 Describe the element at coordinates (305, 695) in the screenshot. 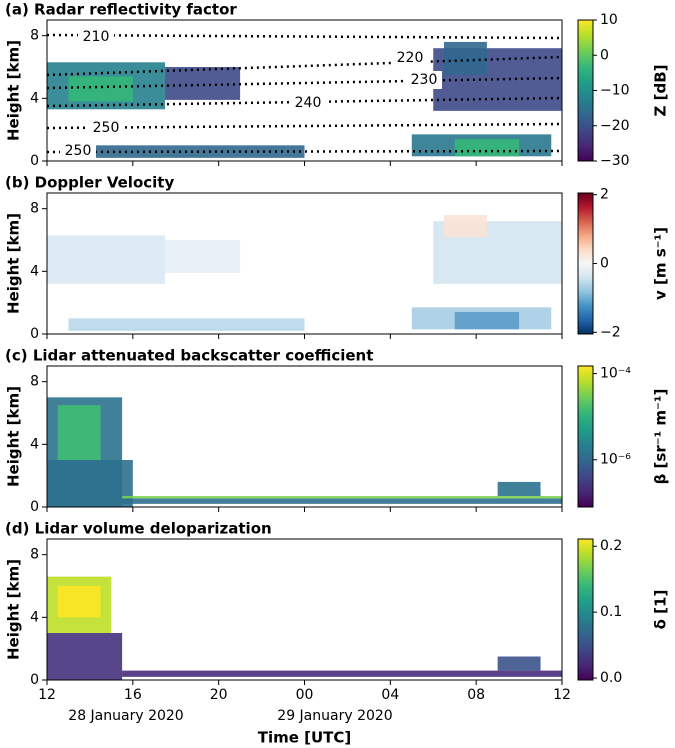

I see `x-tick-label: 00` at that location.